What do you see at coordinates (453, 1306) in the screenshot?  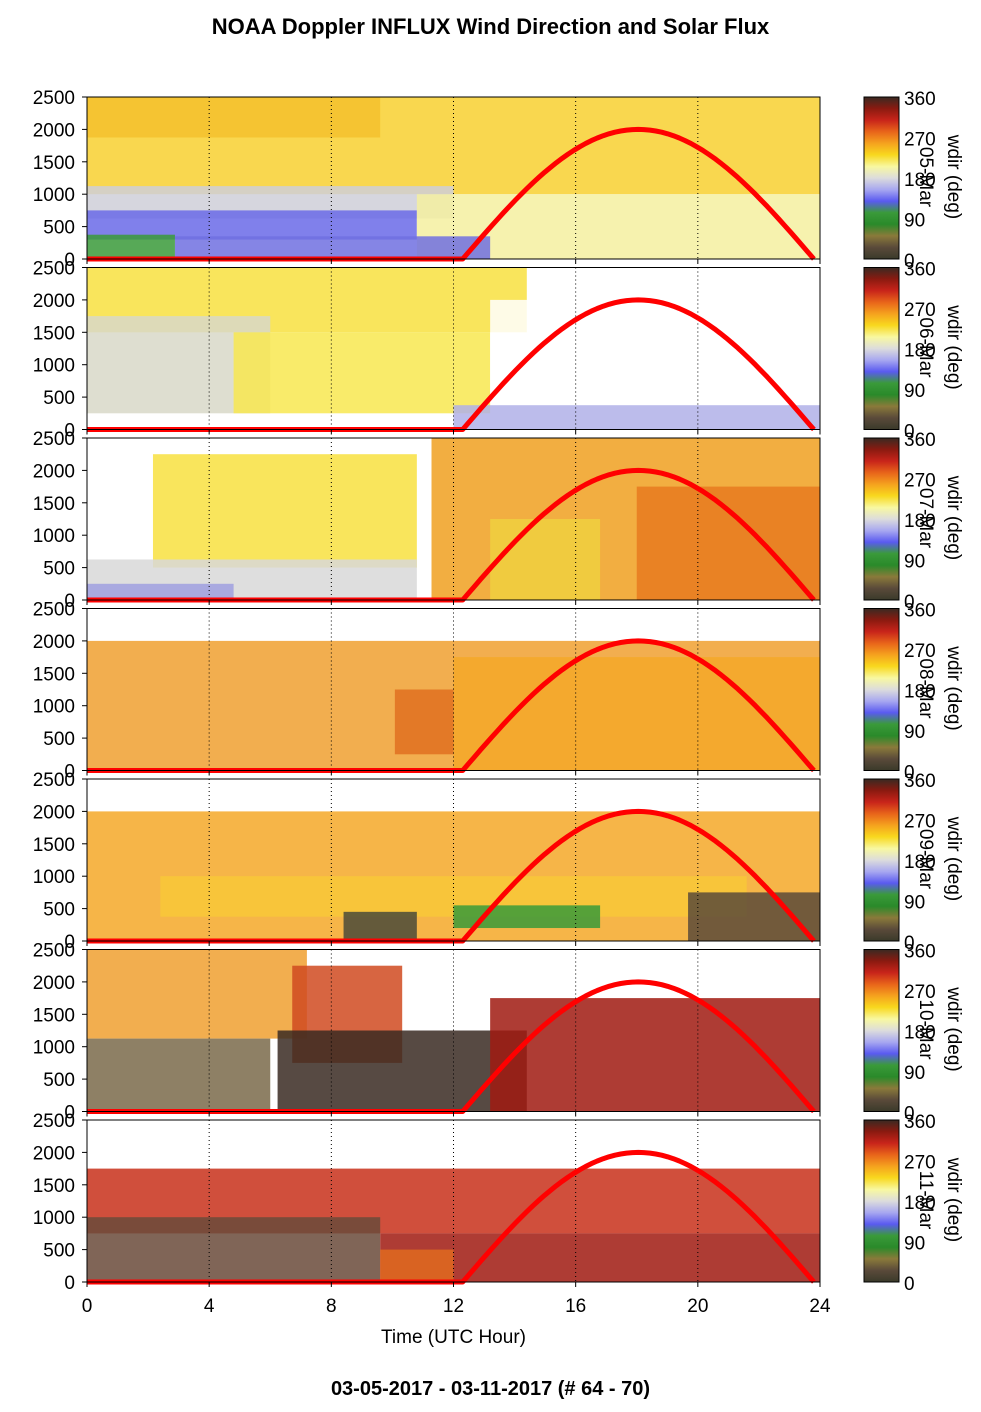 I see `x-tick-label: 12` at bounding box center [453, 1306].